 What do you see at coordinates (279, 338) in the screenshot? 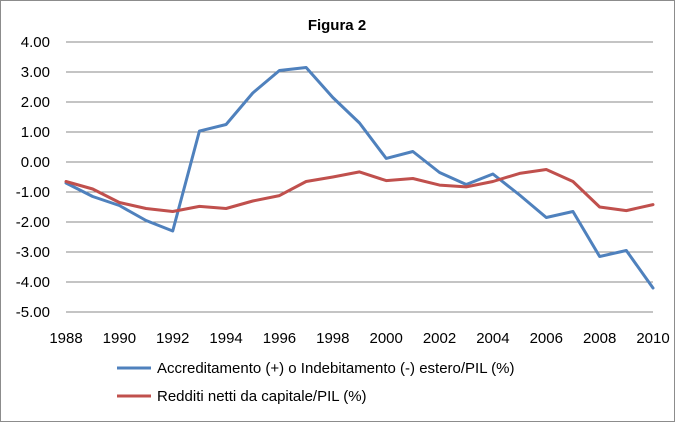
I see `x-tick-label: 1996` at bounding box center [279, 338].